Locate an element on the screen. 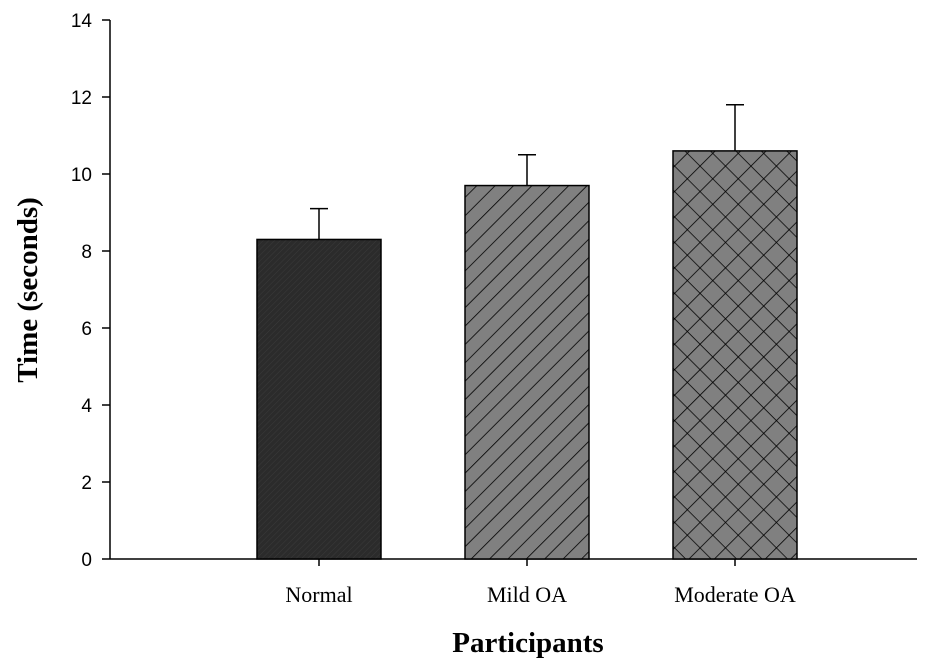 The height and width of the screenshot is (658, 931). bar-moderate-oa is located at coordinates (735, 355).